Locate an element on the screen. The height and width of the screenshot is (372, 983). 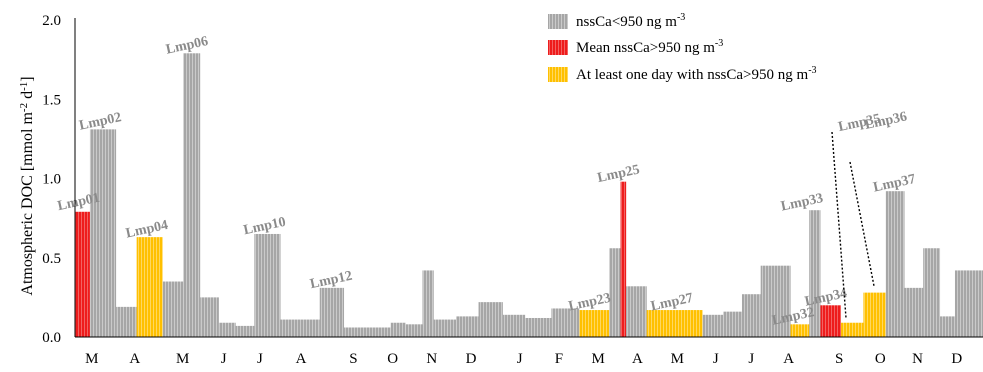
y-tick-labels: 0.0 0.5 1.0 1.5 2.0 is located at coordinates (51, 179).